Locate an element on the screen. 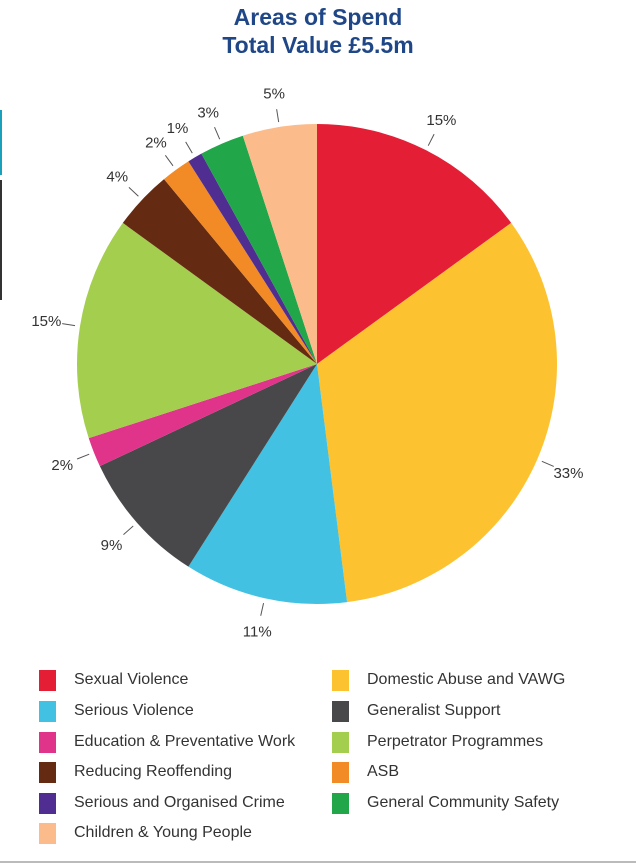  legend-label: General Community Safety is located at coordinates (463, 802).